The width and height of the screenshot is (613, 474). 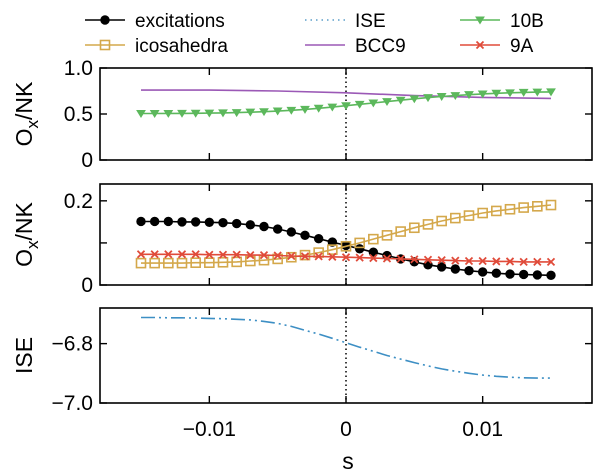 I want to click on series-icosahedra, so click(x=346, y=234).